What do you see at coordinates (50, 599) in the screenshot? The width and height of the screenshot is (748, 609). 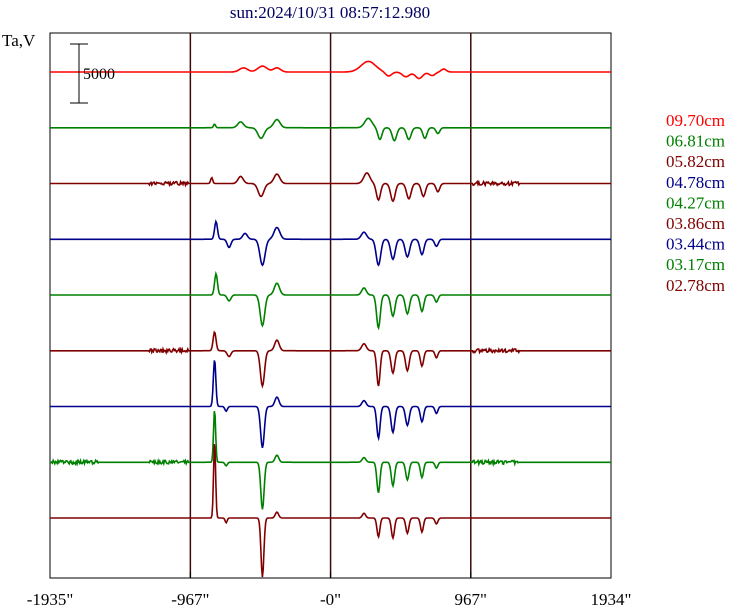 I see `x-tick-label-0: -1935"` at bounding box center [50, 599].